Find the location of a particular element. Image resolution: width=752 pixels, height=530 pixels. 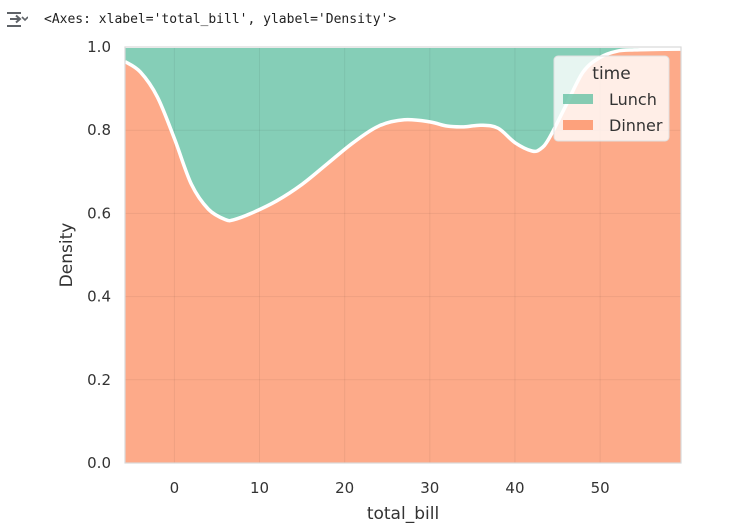

legend-label-dinner: Dinner is located at coordinates (636, 125).